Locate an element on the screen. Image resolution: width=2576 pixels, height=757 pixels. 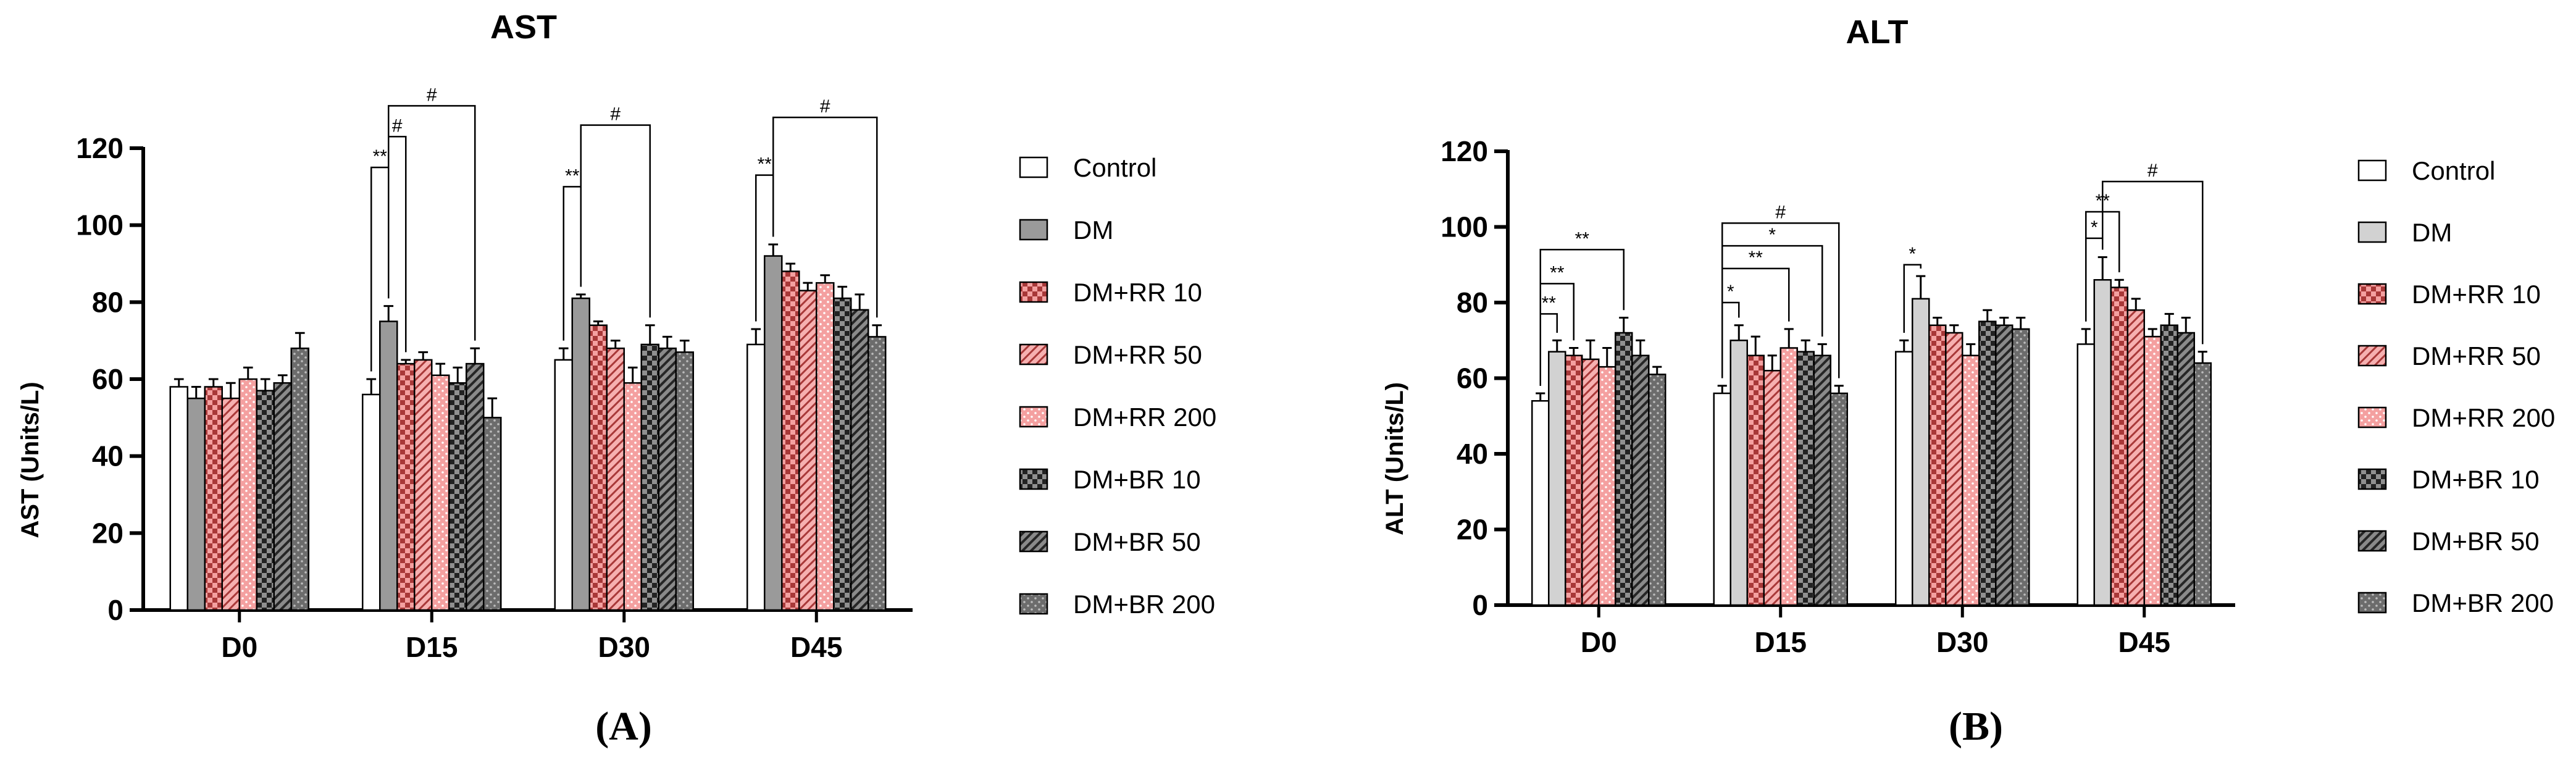
y-tick-label: 0 is located at coordinates (115, 610).